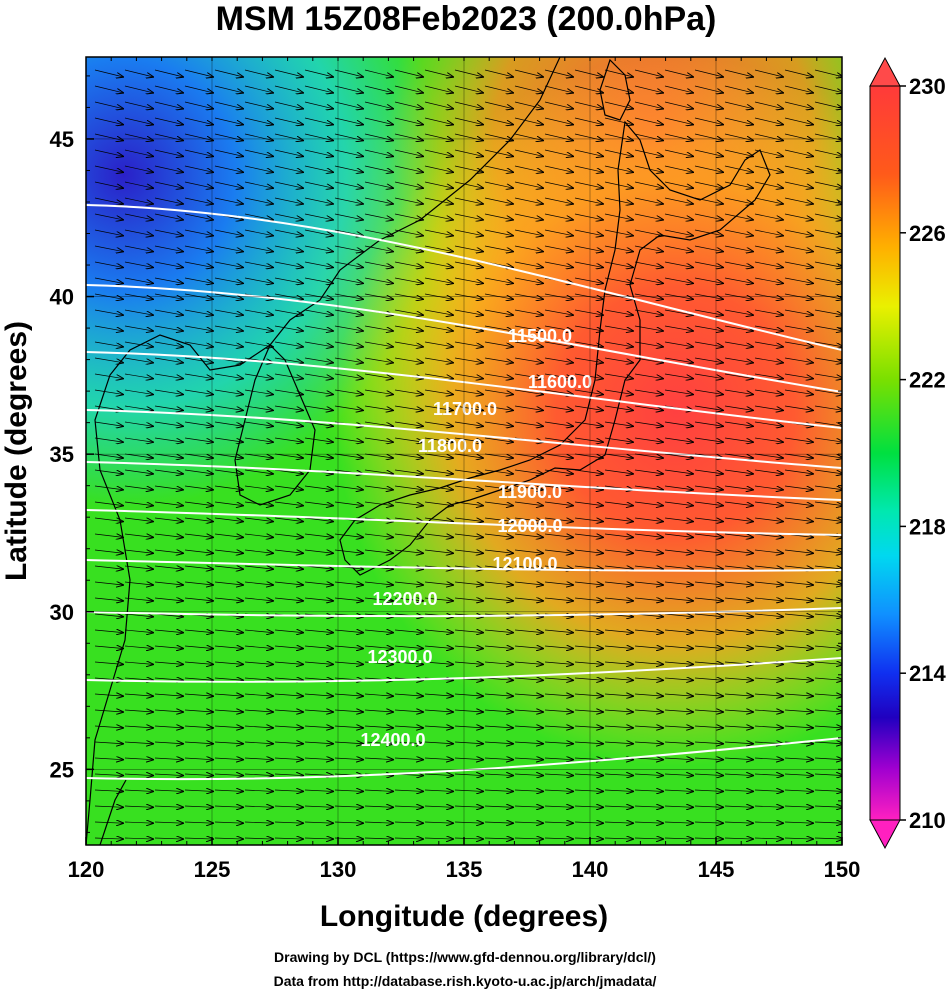 The image size is (950, 993). I want to click on contour-label: 12400.0, so click(392, 740).